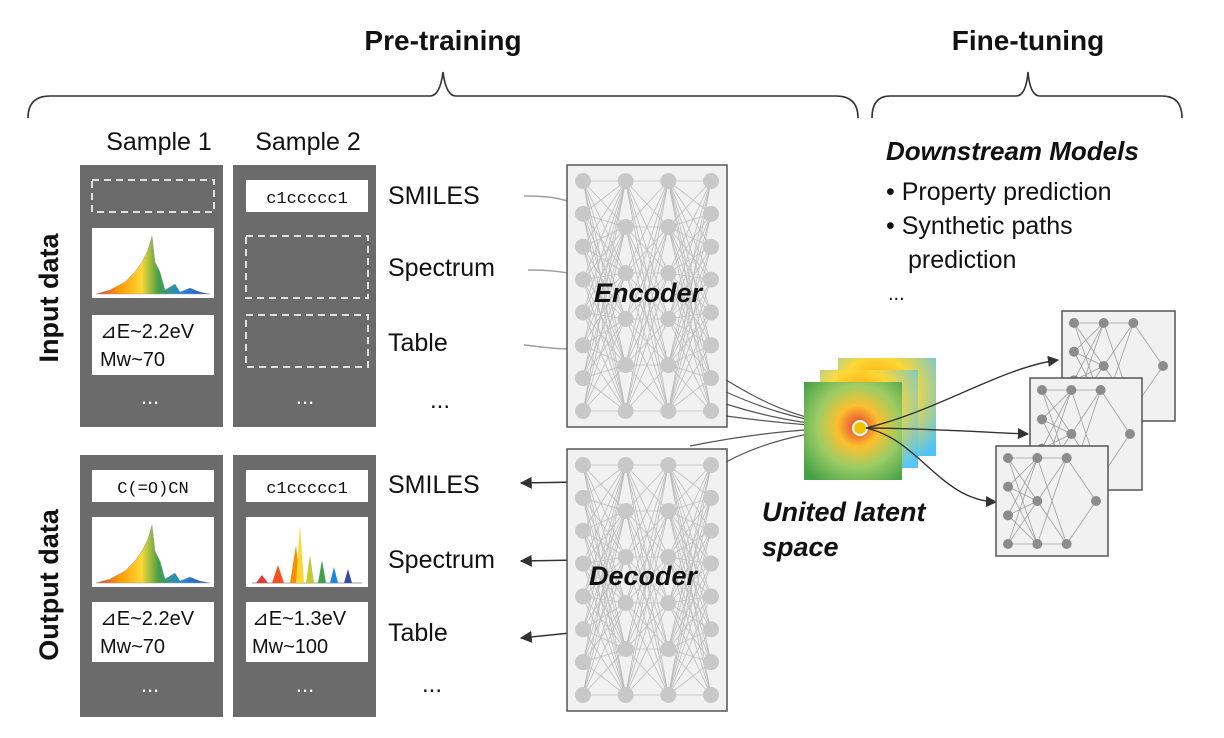 The image size is (1224, 738). What do you see at coordinates (844, 512) in the screenshot?
I see `latent-label-line1: United latent` at bounding box center [844, 512].